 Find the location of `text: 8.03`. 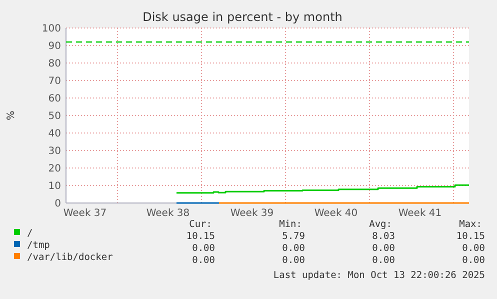

text: 8.03 is located at coordinates (383, 236).